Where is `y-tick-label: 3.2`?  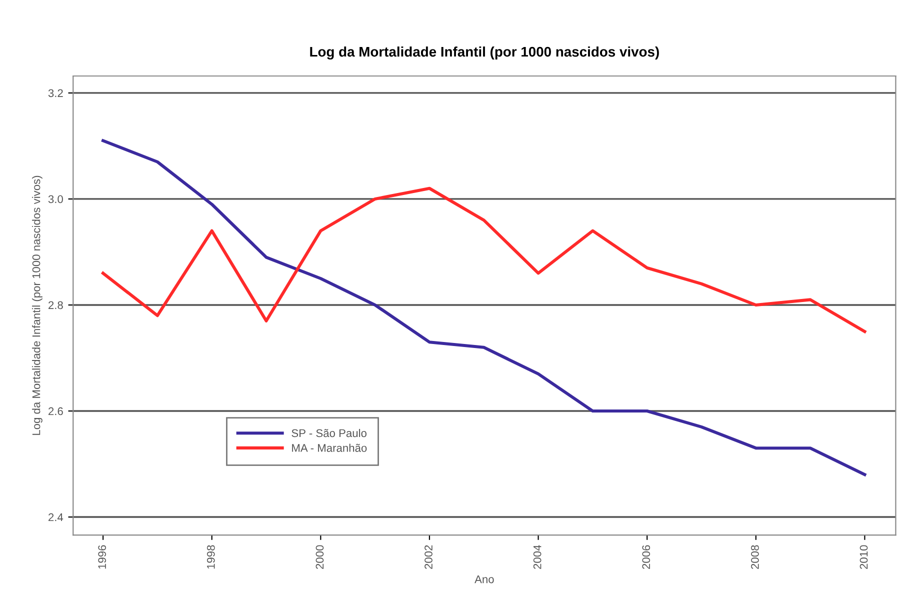 y-tick-label: 3.2 is located at coordinates (55, 93).